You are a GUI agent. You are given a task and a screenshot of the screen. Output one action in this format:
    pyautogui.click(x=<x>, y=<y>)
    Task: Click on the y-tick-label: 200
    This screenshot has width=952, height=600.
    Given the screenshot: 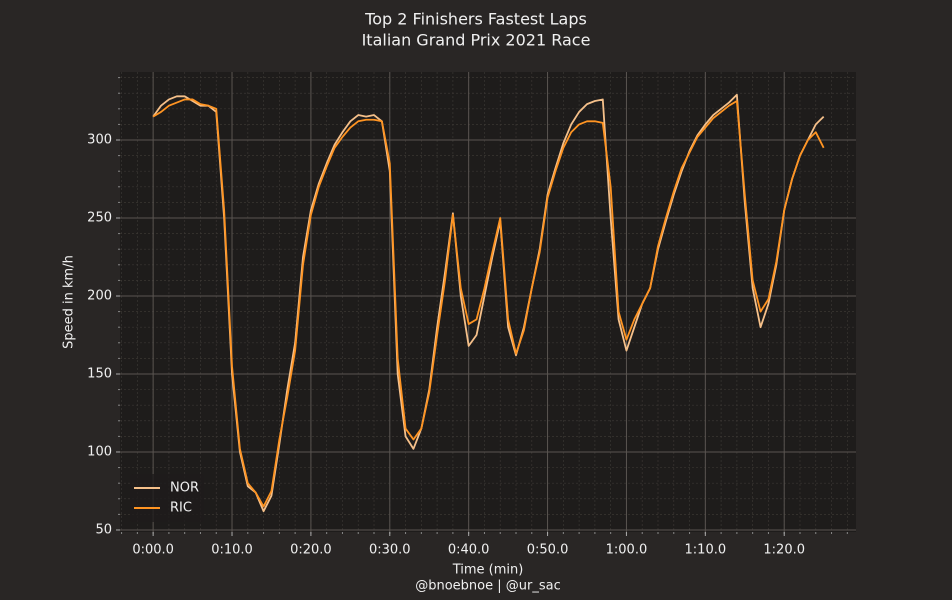 What is the action you would take?
    pyautogui.click(x=99, y=295)
    